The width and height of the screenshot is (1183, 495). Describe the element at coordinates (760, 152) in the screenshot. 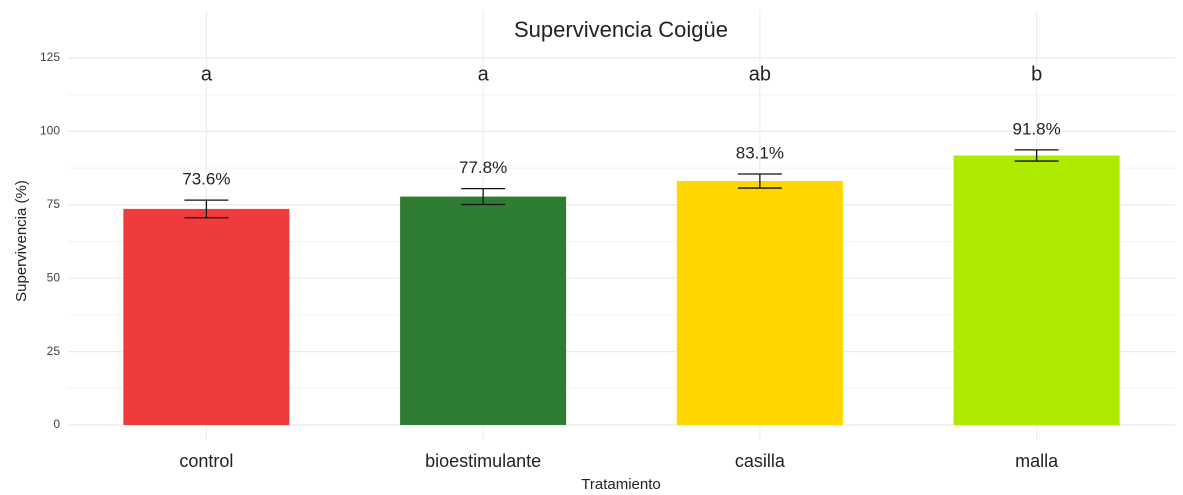

I see `value-label: 83.1%` at that location.